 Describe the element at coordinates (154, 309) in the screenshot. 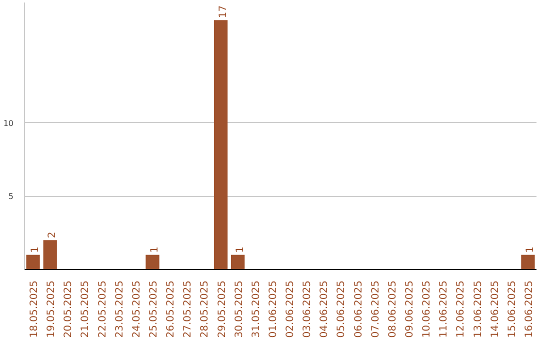

I see `x-tick-label: 25.05.2025` at that location.